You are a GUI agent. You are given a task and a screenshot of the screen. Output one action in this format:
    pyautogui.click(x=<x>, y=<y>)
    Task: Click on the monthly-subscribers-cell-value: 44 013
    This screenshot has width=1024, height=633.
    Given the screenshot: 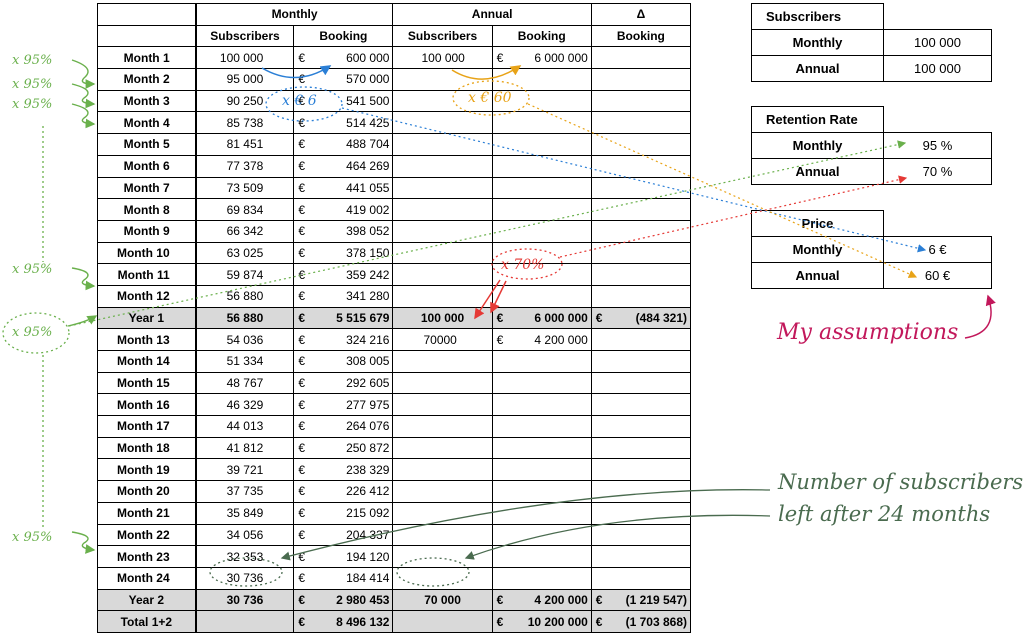 What is the action you would take?
    pyautogui.click(x=245, y=426)
    